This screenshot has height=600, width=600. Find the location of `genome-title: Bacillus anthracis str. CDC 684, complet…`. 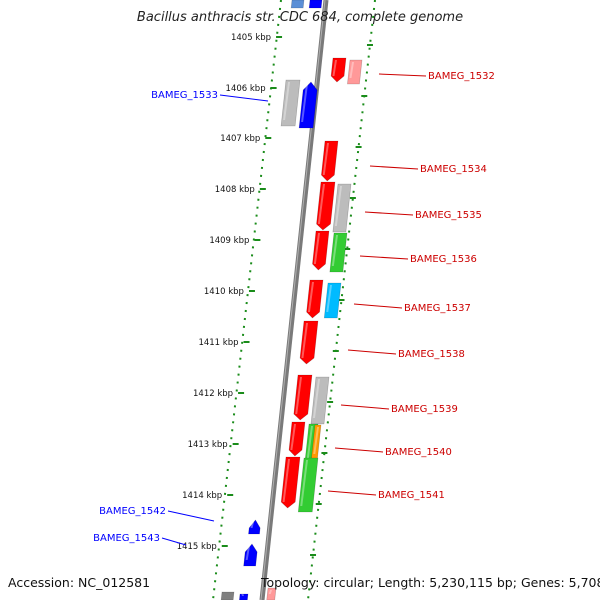

genome-title: Bacillus anthracis str. CDC 684, complet… is located at coordinates (300, 17).